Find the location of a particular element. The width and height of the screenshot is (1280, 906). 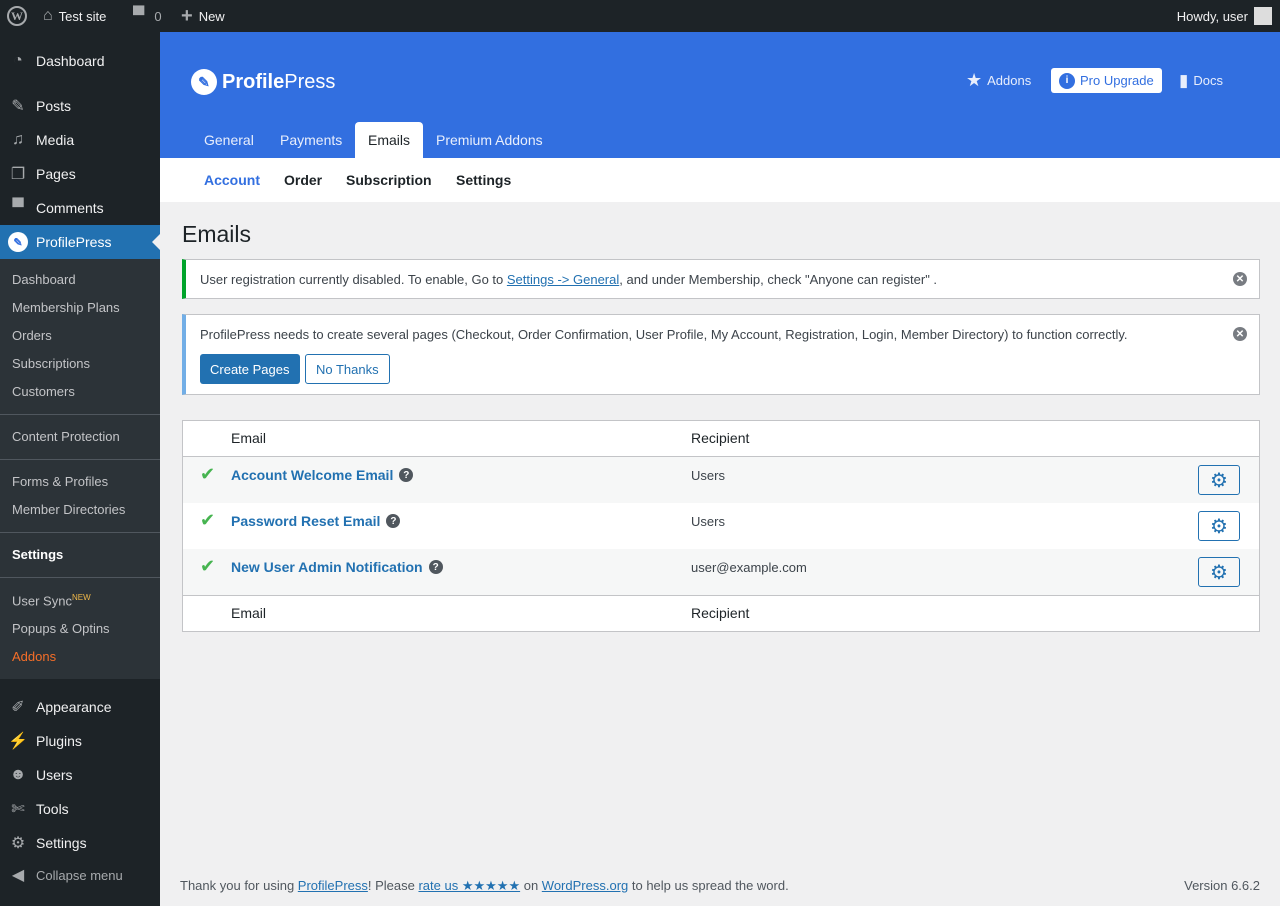

wrench-icon: ✄ is located at coordinates (18, 809).